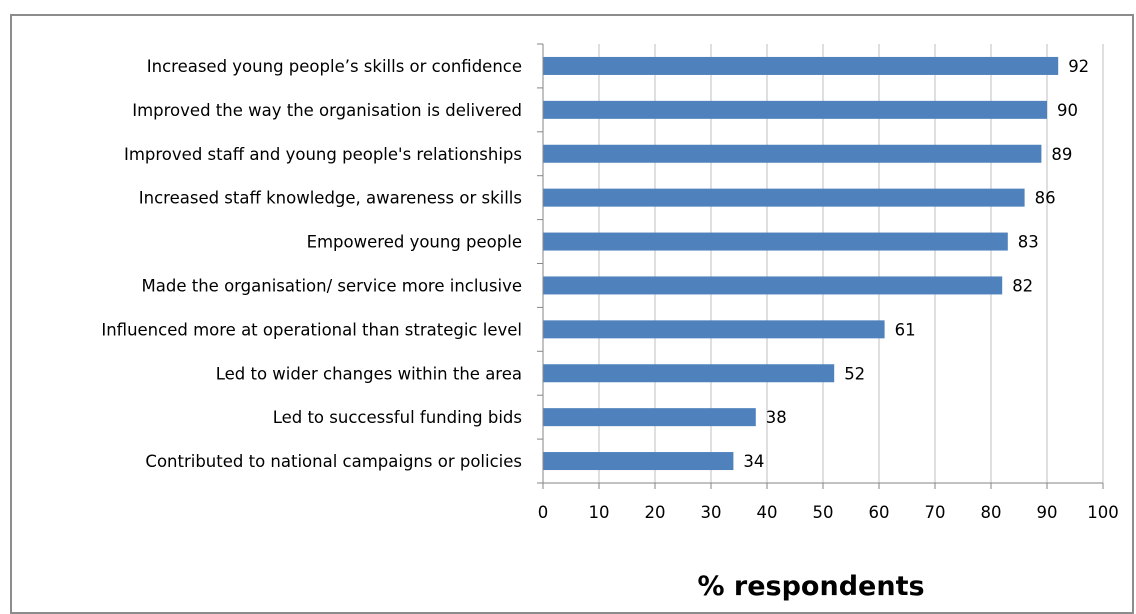 The image size is (1136, 614). What do you see at coordinates (1022, 285) in the screenshot?
I see `data-label: 82` at bounding box center [1022, 285].